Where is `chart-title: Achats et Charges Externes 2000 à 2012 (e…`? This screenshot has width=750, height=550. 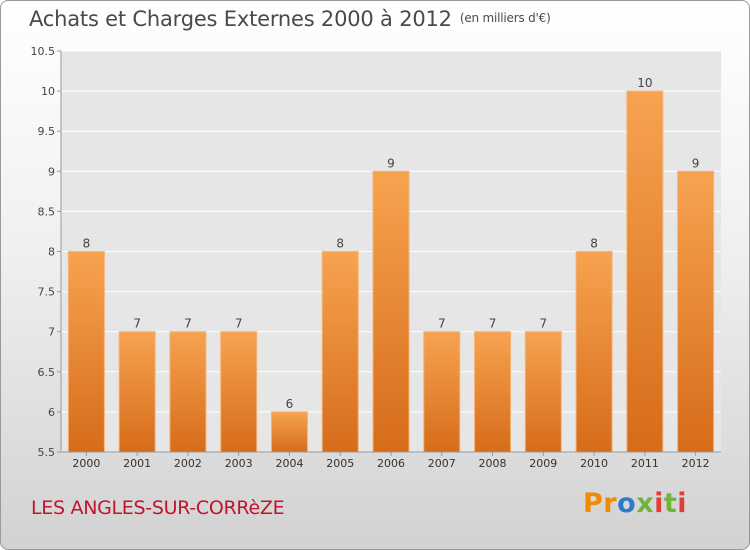
chart-title: Achats et Charges Externes 2000 à 2012 (e… is located at coordinates (290, 19).